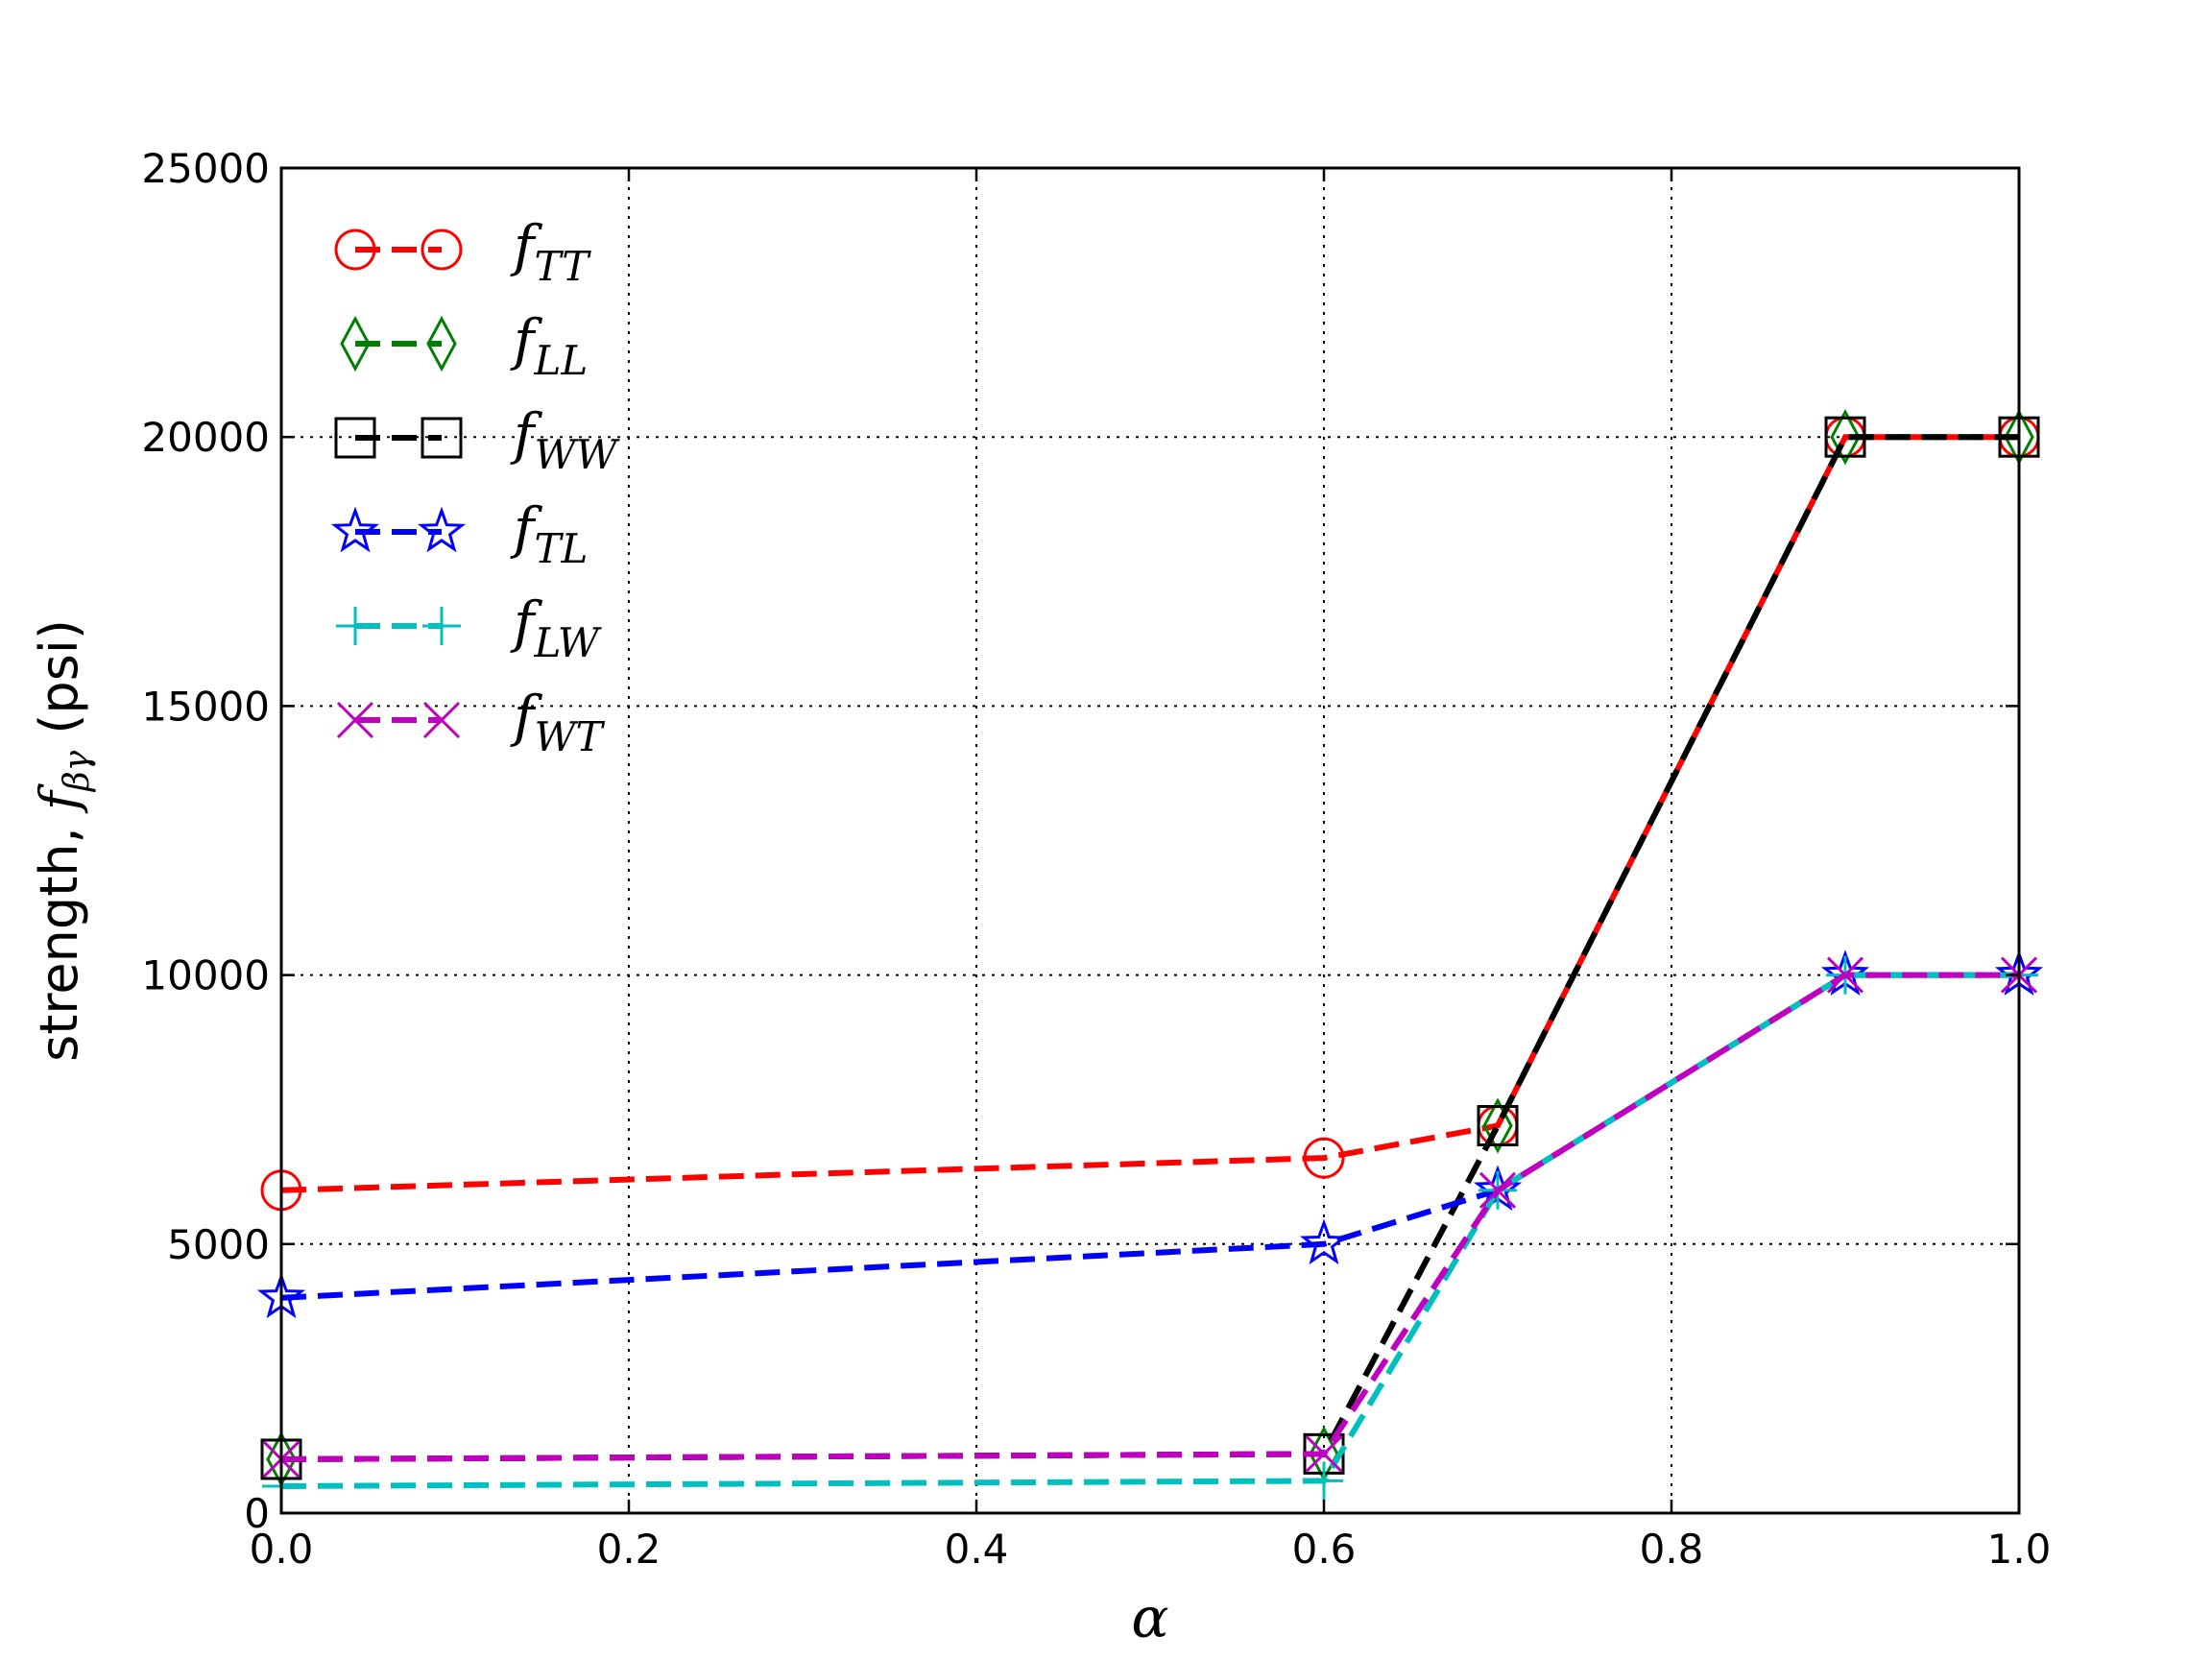 This screenshot has width=2212, height=1659. Describe the element at coordinates (549, 533) in the screenshot. I see `legend-label: fTL` at that location.